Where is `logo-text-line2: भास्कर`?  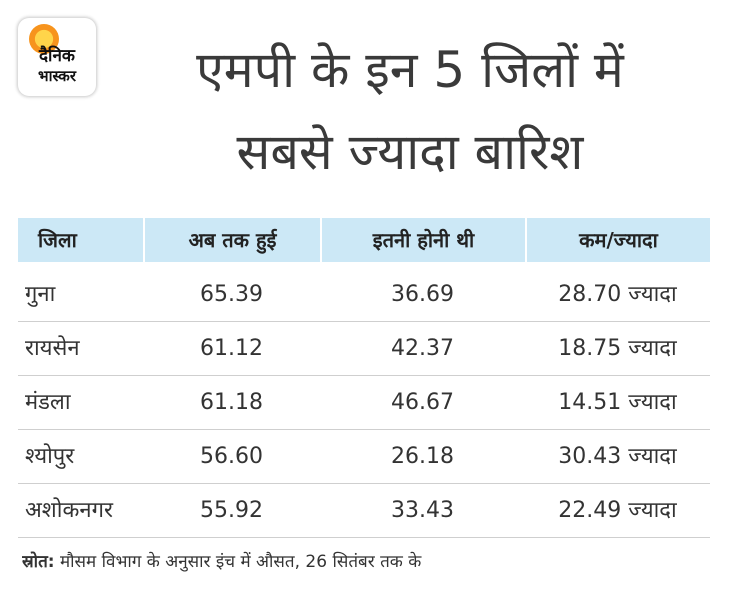 logo-text-line2: भास्कर is located at coordinates (57, 76).